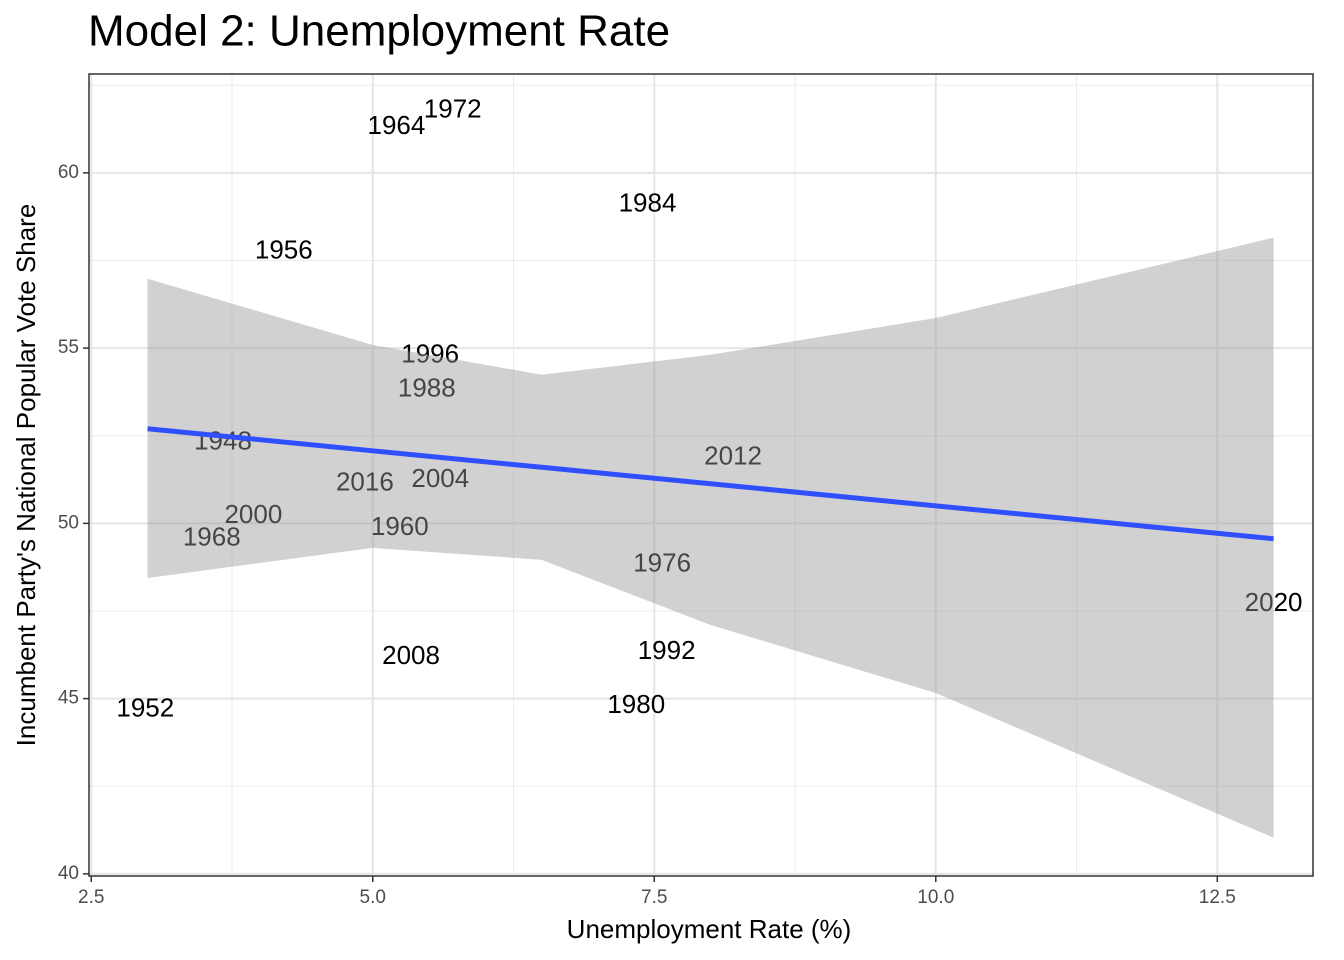  What do you see at coordinates (648, 203) in the screenshot?
I see `point-label: 1984` at bounding box center [648, 203].